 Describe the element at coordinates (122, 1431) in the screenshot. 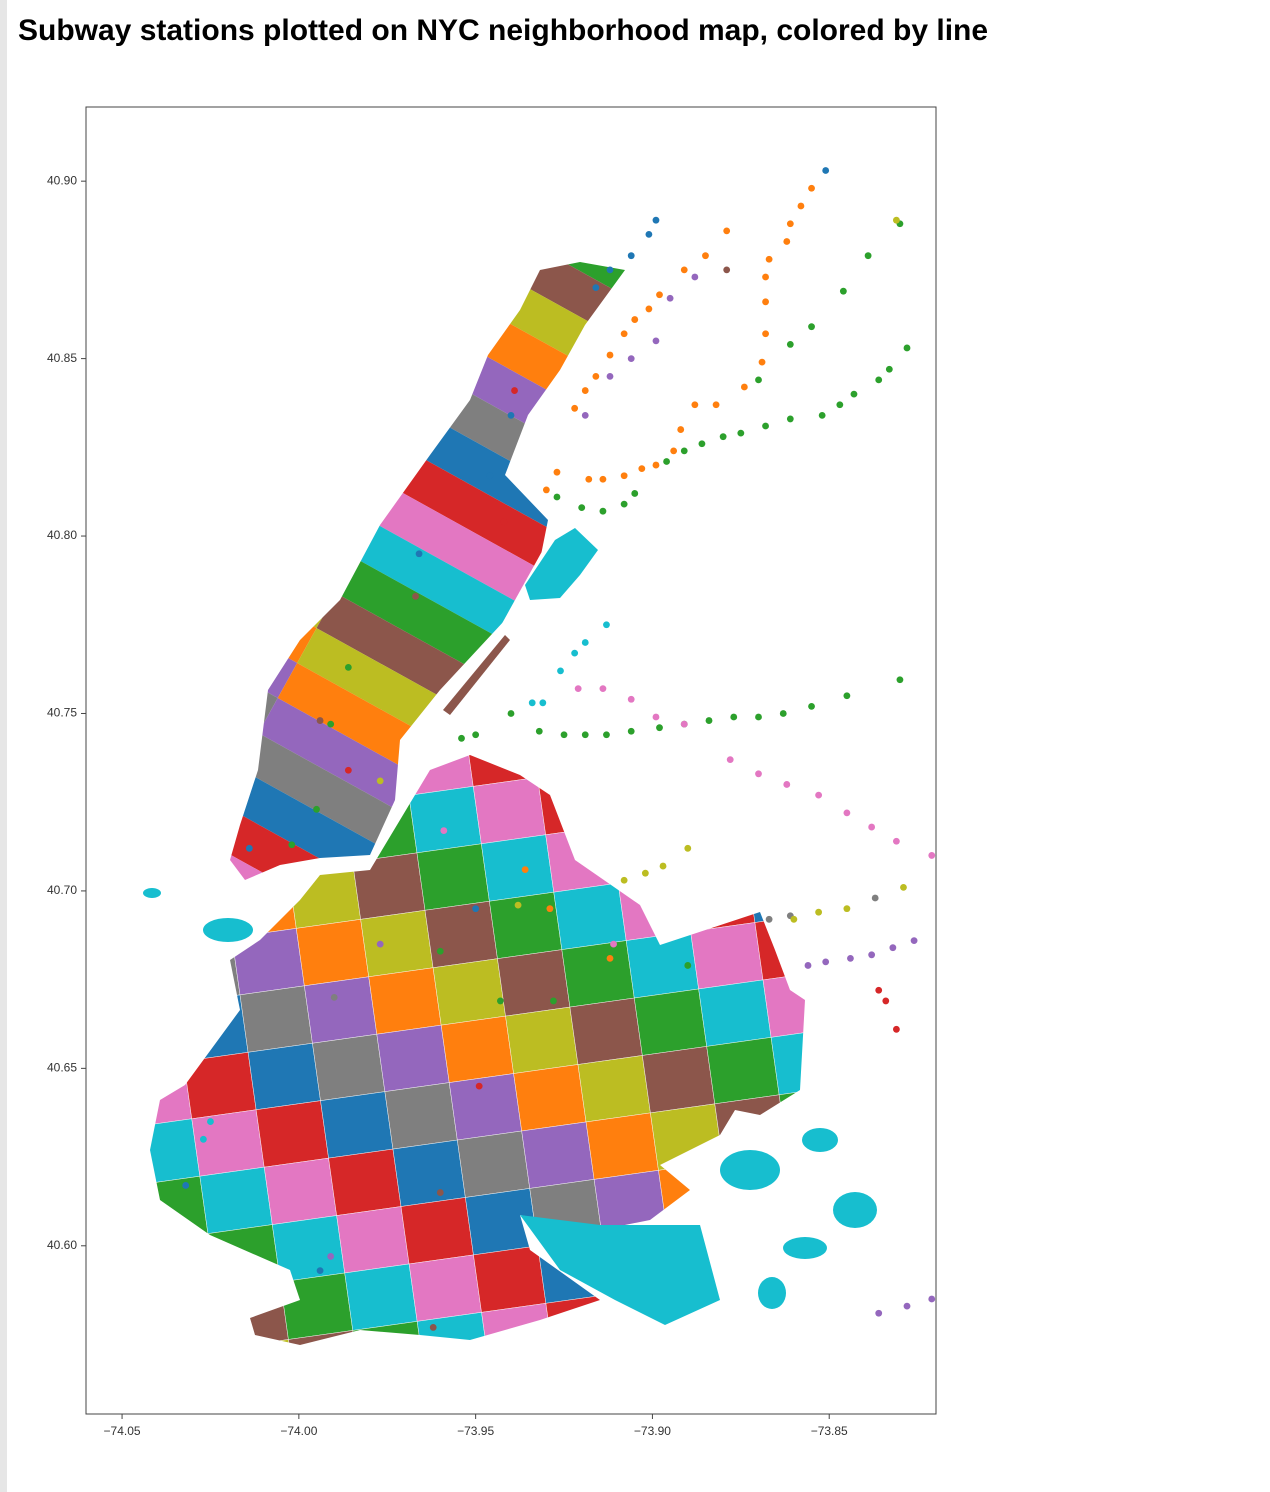

I see `x-tick-label: −74.05` at that location.